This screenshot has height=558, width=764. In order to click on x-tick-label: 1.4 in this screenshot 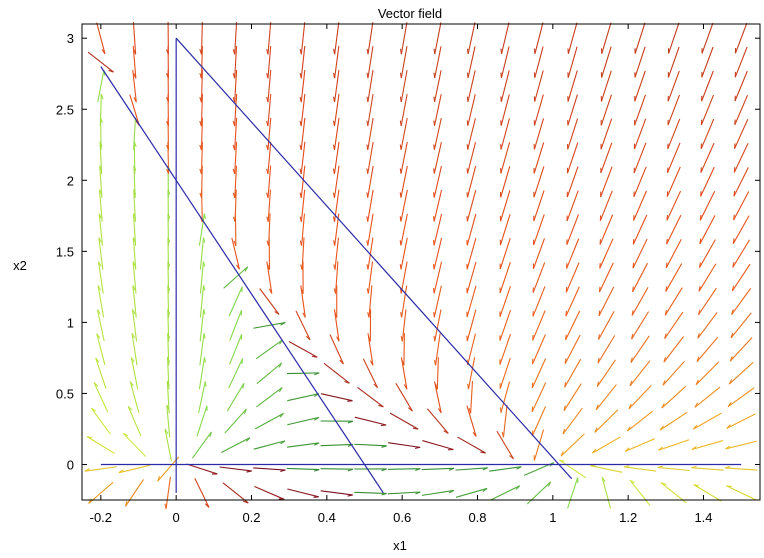, I will do `click(703, 517)`.